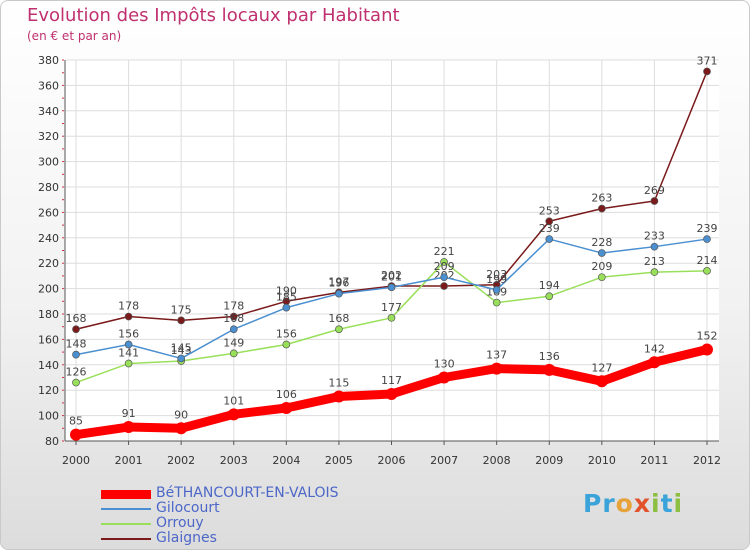  I want to click on logo-letter: P, so click(593, 503).